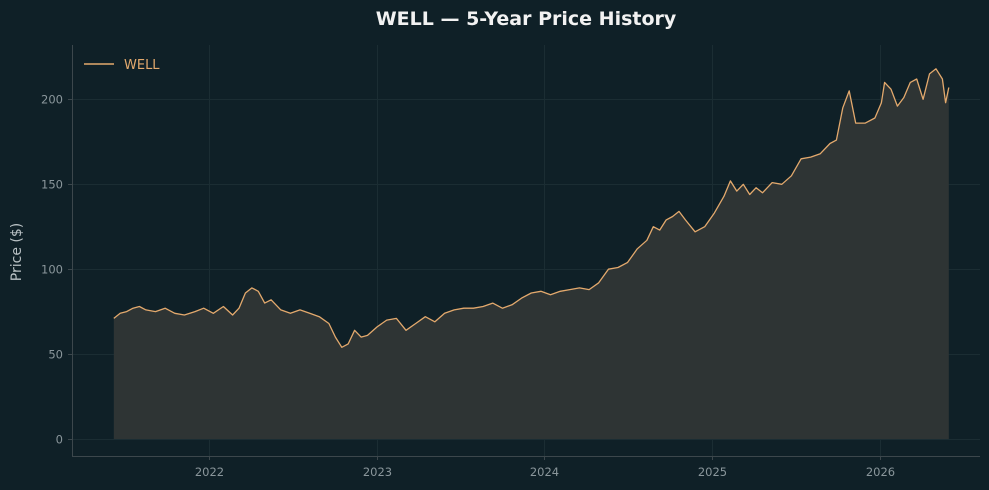  Describe the element at coordinates (52, 100) in the screenshot. I see `y-tick-label: 200` at that location.